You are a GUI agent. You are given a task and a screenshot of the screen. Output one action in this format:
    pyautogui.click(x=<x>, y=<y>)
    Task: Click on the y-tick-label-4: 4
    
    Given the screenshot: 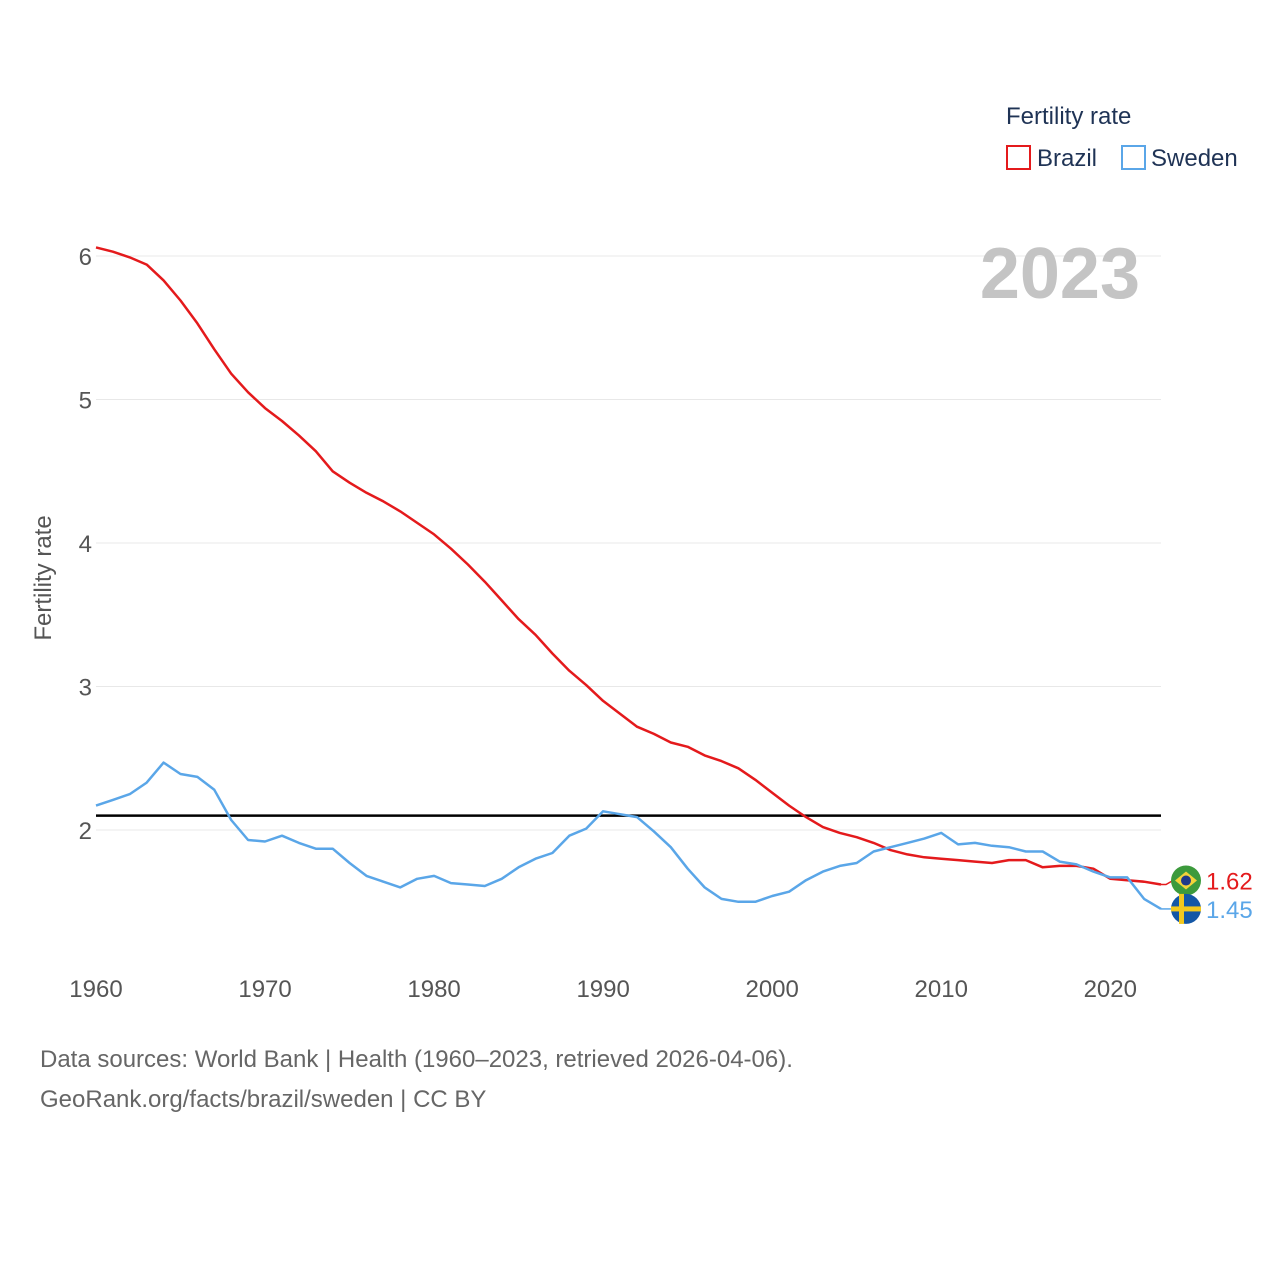 What is the action you would take?
    pyautogui.click(x=85, y=544)
    